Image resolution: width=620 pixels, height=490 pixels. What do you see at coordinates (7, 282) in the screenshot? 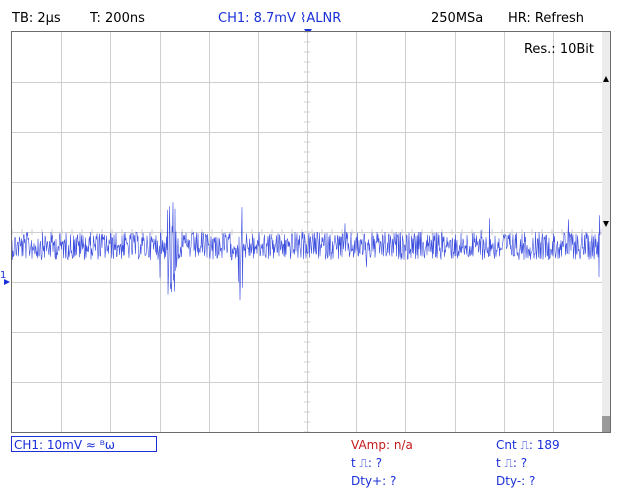
I see `channel-1-level-arrow-icon` at bounding box center [7, 282].